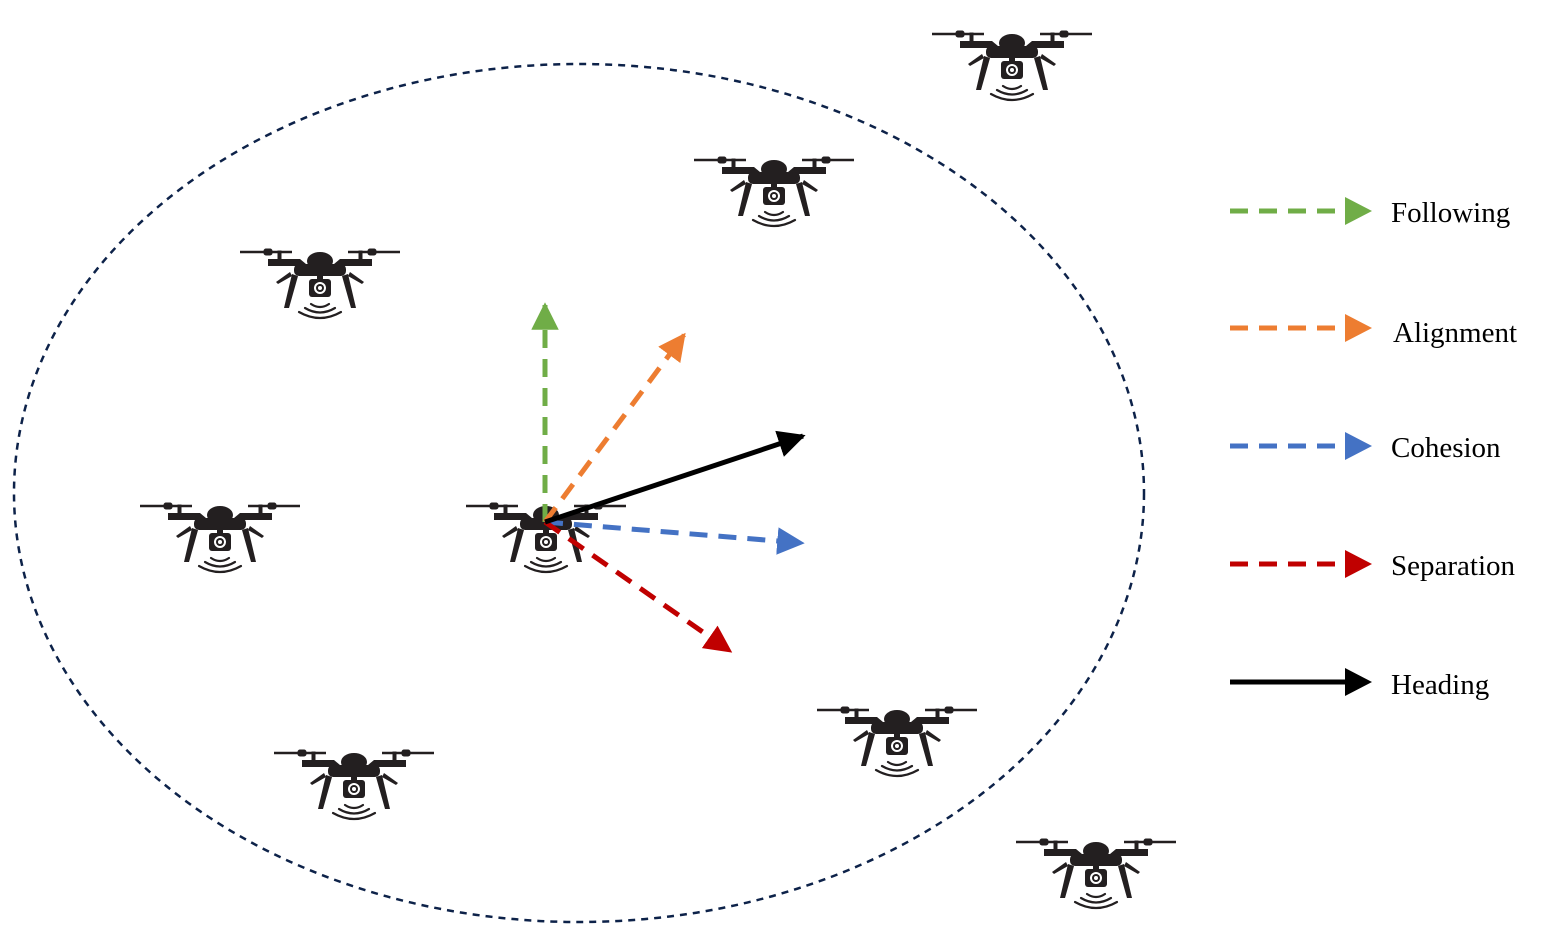  What do you see at coordinates (1440, 685) in the screenshot?
I see `legend-label-heading: Heading` at bounding box center [1440, 685].